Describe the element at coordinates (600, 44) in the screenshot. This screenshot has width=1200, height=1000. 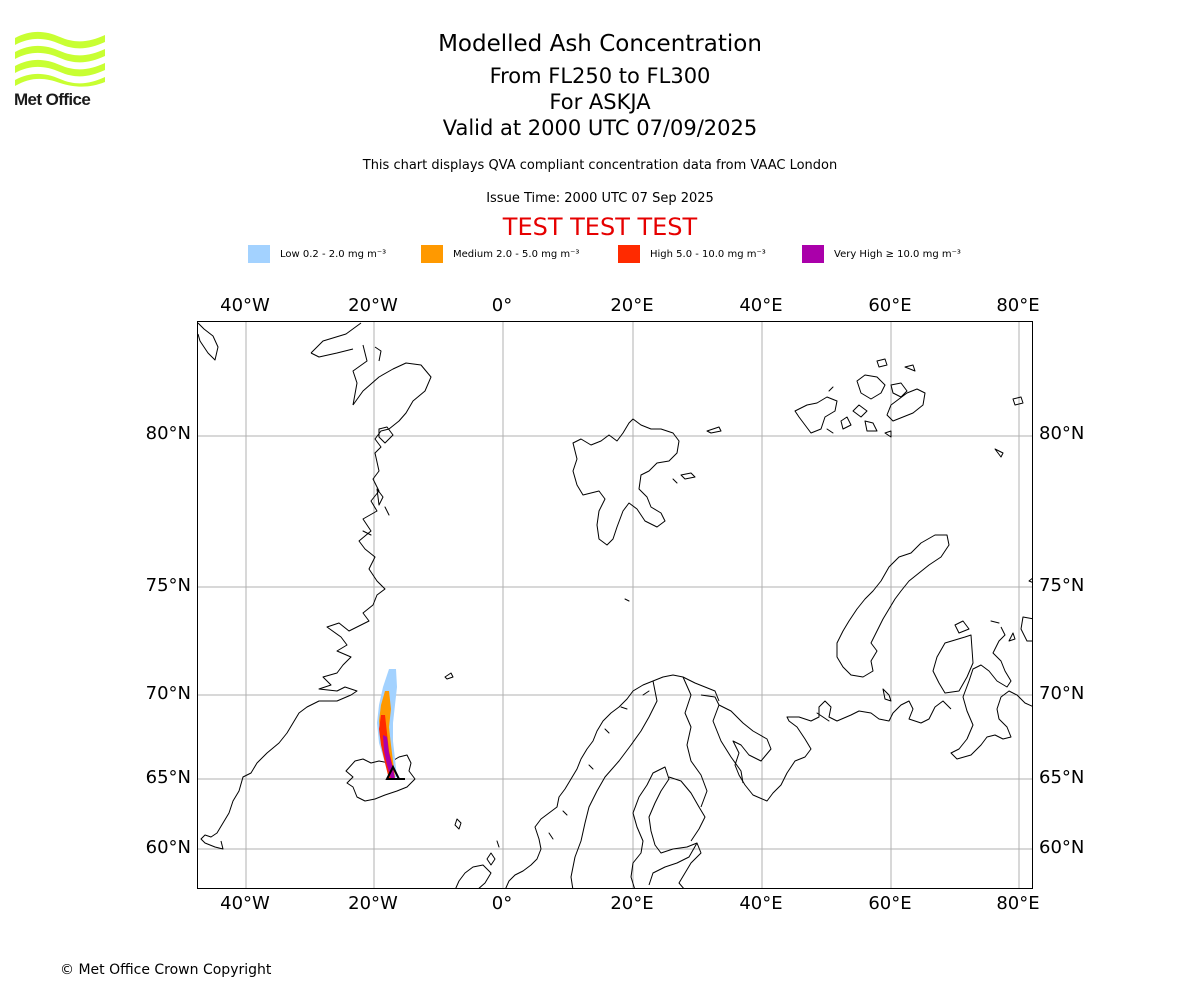
I see `chart-title: Modelled Ash Concentration` at that location.